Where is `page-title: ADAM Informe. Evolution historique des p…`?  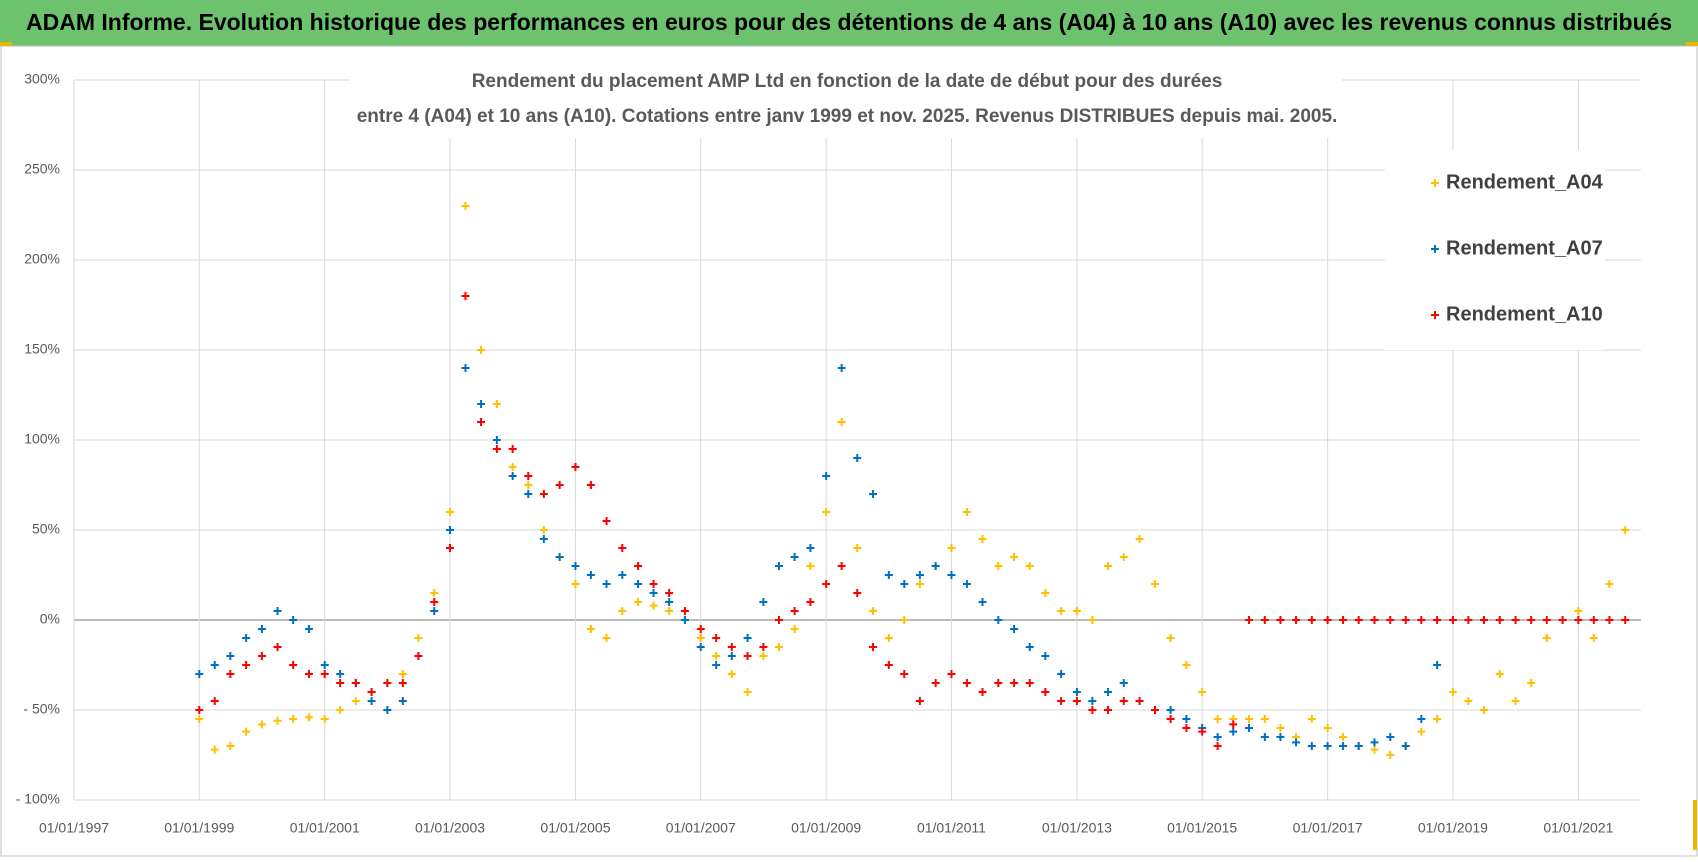
page-title: ADAM Informe. Evolution historique des p… is located at coordinates (849, 22).